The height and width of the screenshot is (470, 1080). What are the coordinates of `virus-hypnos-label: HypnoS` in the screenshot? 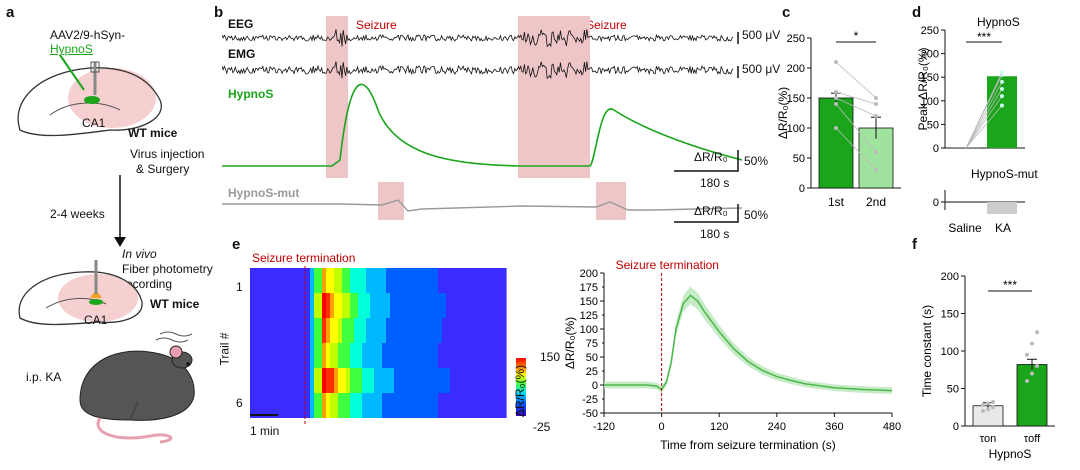 It's located at (71, 49).